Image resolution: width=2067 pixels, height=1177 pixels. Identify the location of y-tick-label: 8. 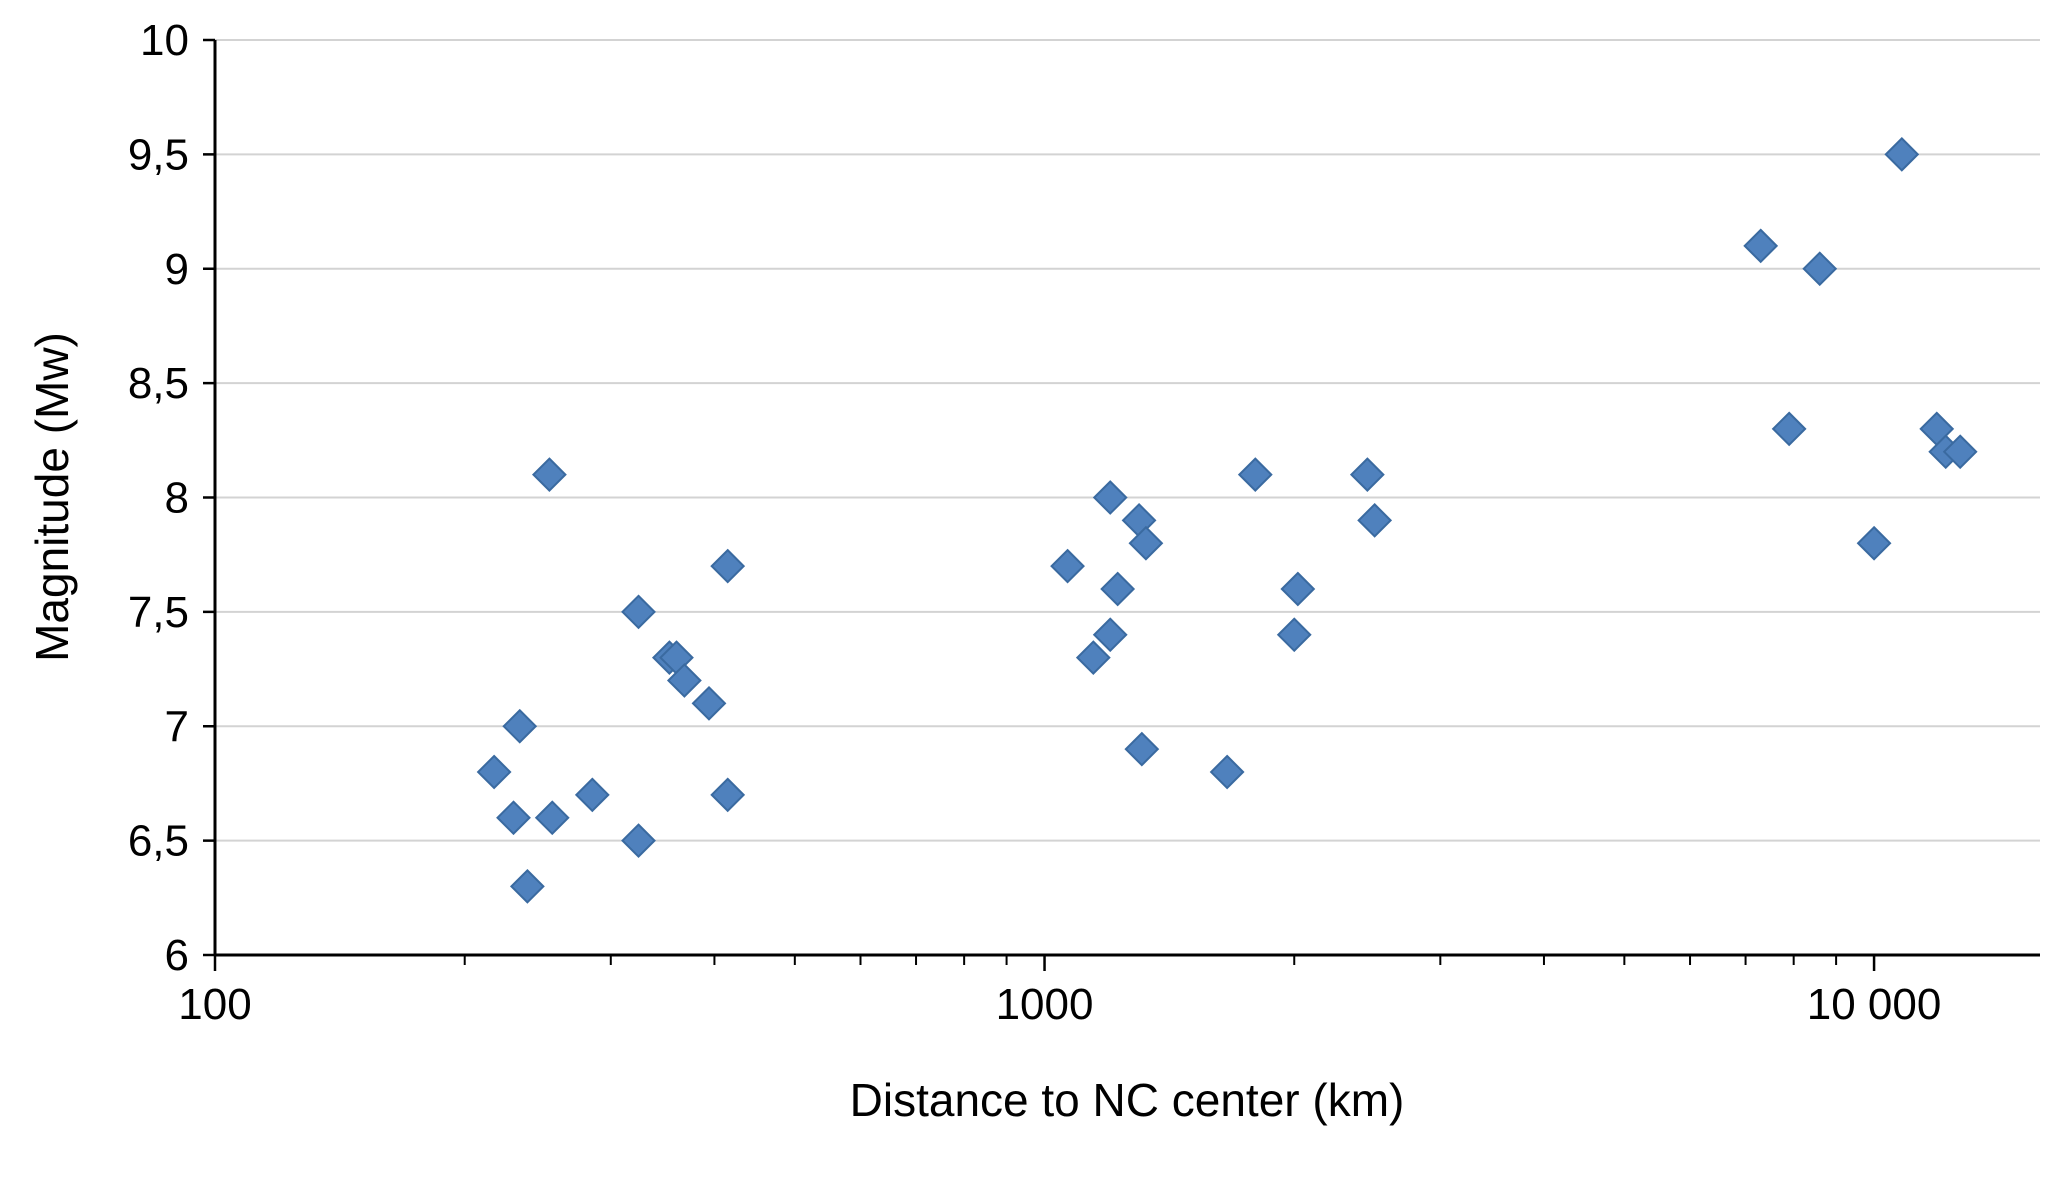
(177, 498).